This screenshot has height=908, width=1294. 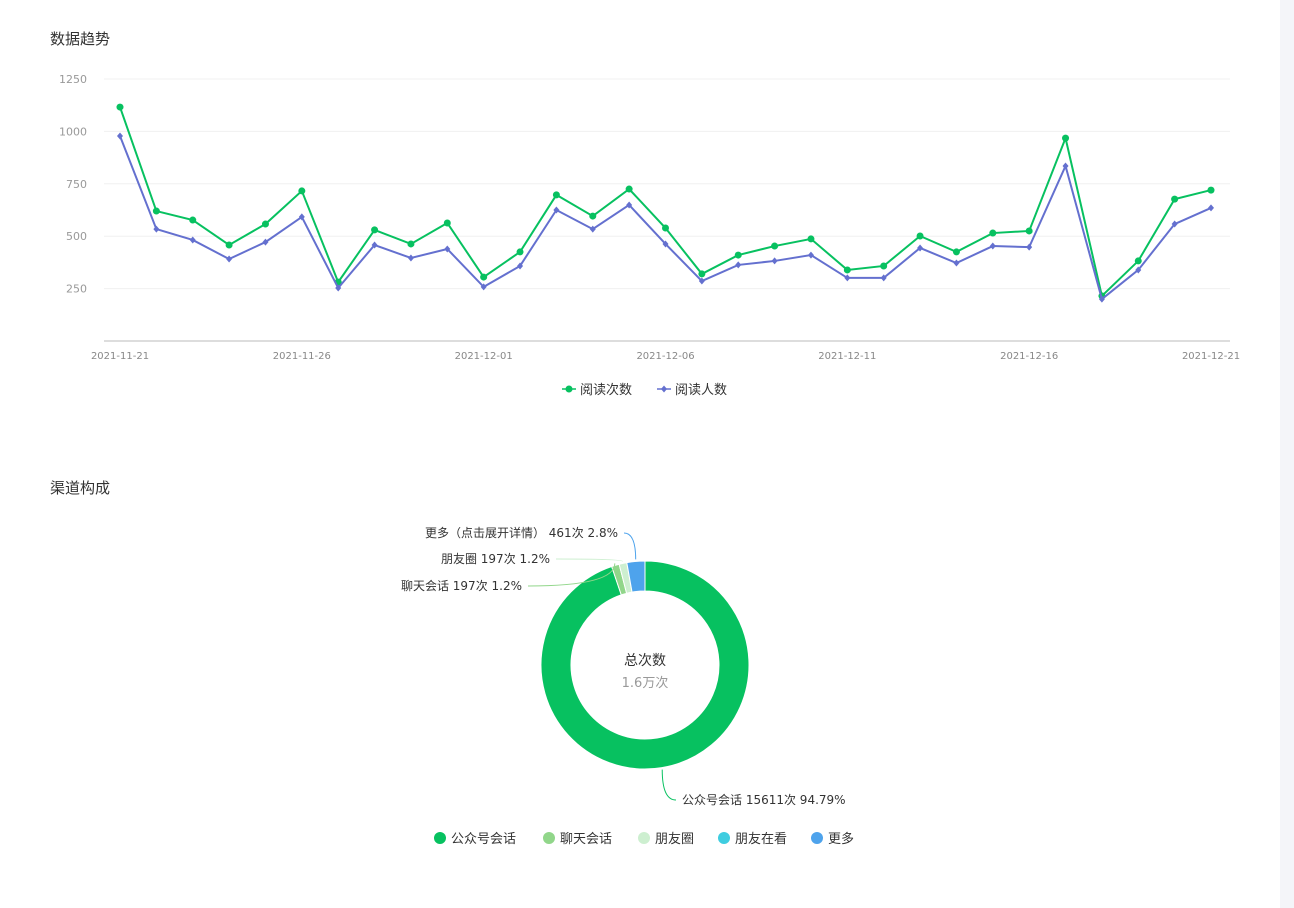 I want to click on legend-label: 更多, so click(x=841, y=839).